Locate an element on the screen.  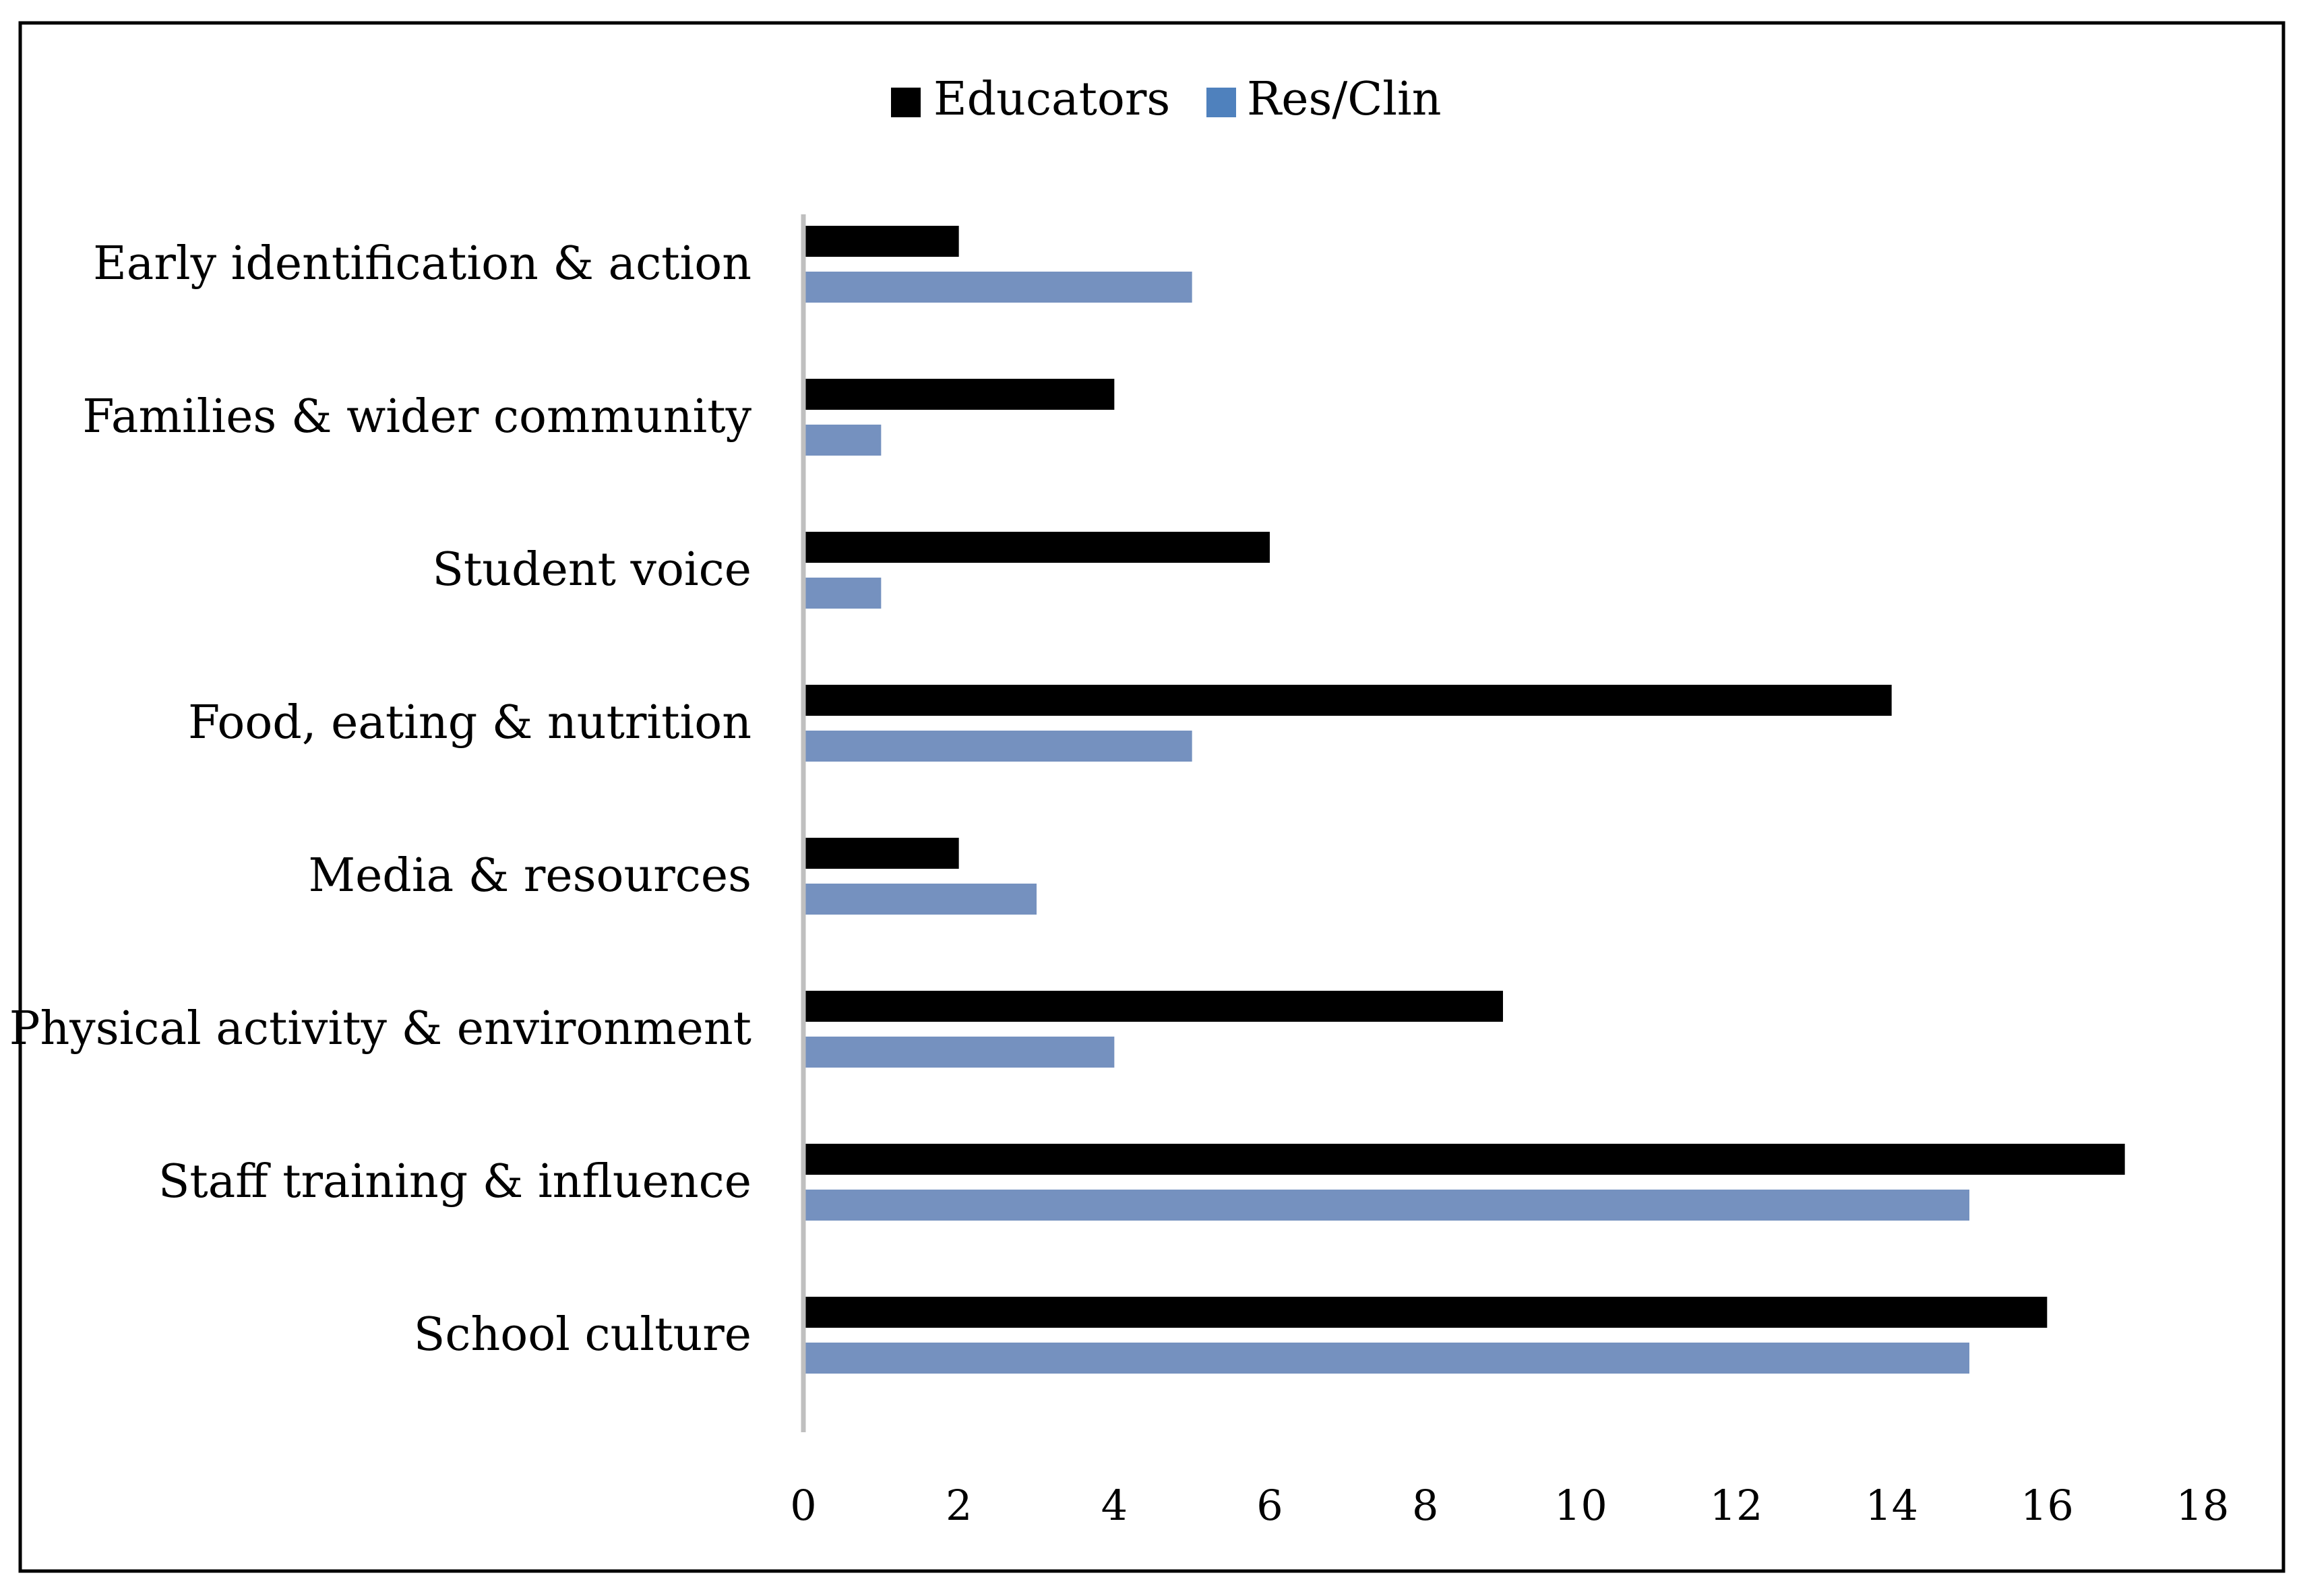
x-axis-ticks: 0 2 4 6 8 10 12 14 16 18 is located at coordinates (1509, 1505).